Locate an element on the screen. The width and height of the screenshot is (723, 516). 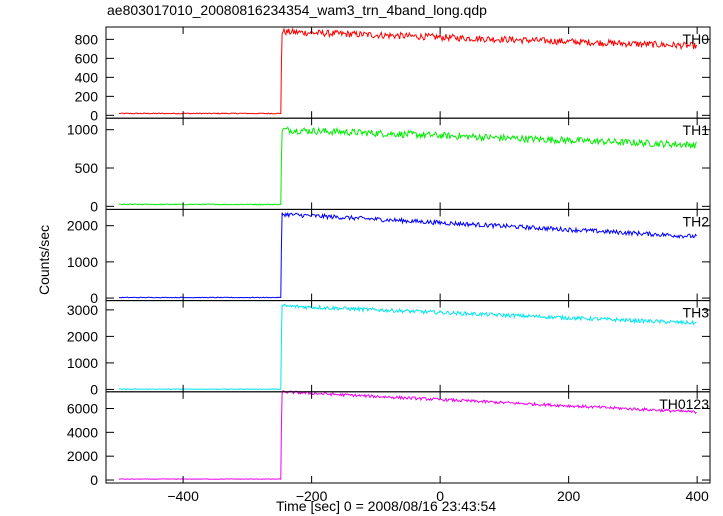
series-label-th0: TH0 is located at coordinates (696, 39).